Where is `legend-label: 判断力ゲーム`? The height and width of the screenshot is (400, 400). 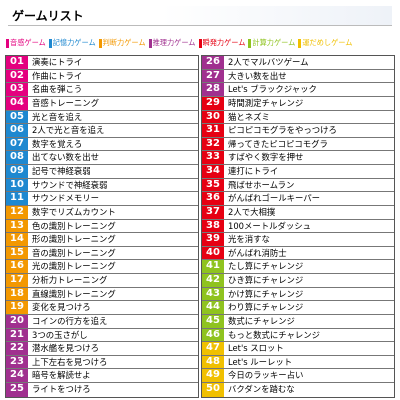 legend-label: 判断力ゲーム is located at coordinates (124, 42).